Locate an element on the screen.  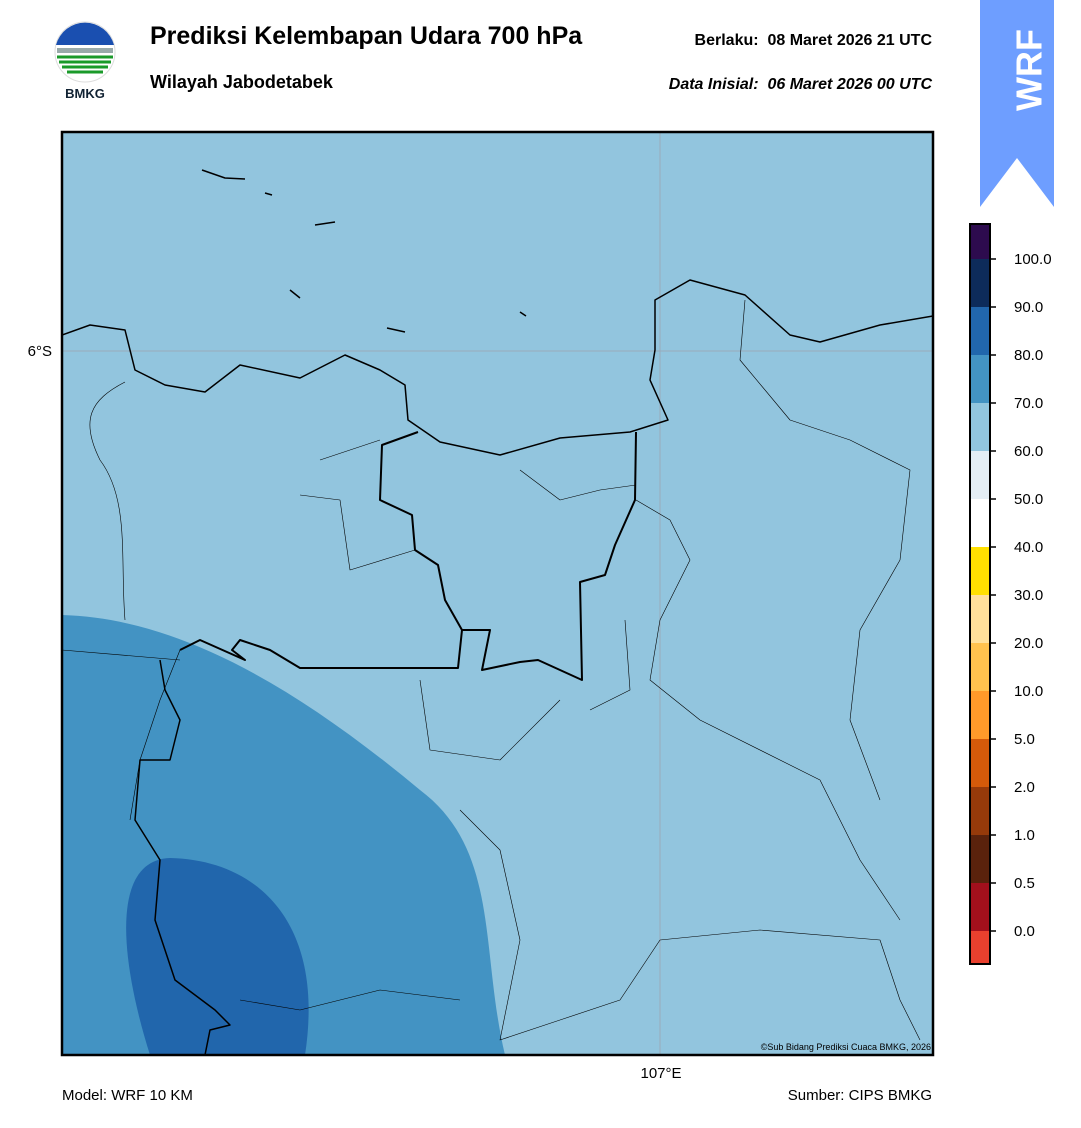
source-label: Sumber: CIPS BMKG is located at coordinates (860, 1095).